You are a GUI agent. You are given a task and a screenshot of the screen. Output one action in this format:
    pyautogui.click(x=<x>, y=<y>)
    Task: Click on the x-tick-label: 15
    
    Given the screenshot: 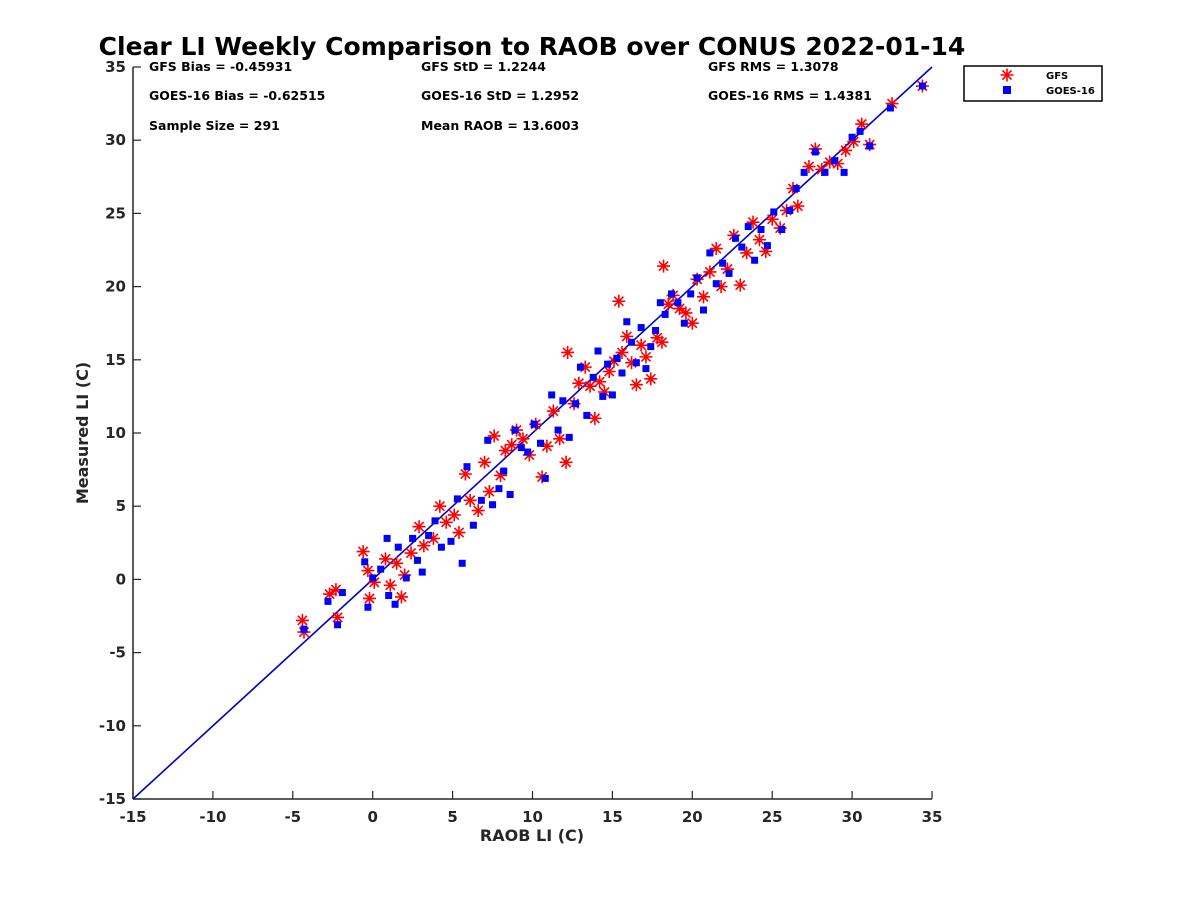 What is the action you would take?
    pyautogui.click(x=612, y=817)
    